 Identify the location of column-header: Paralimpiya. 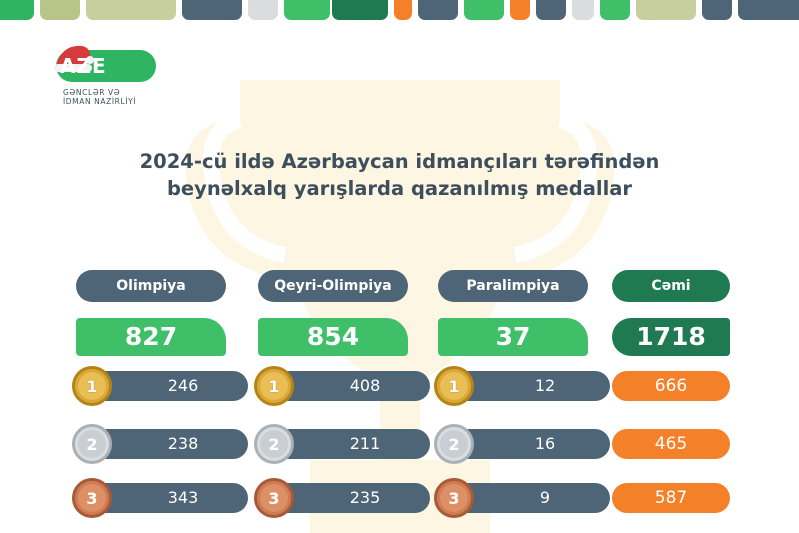
(513, 286).